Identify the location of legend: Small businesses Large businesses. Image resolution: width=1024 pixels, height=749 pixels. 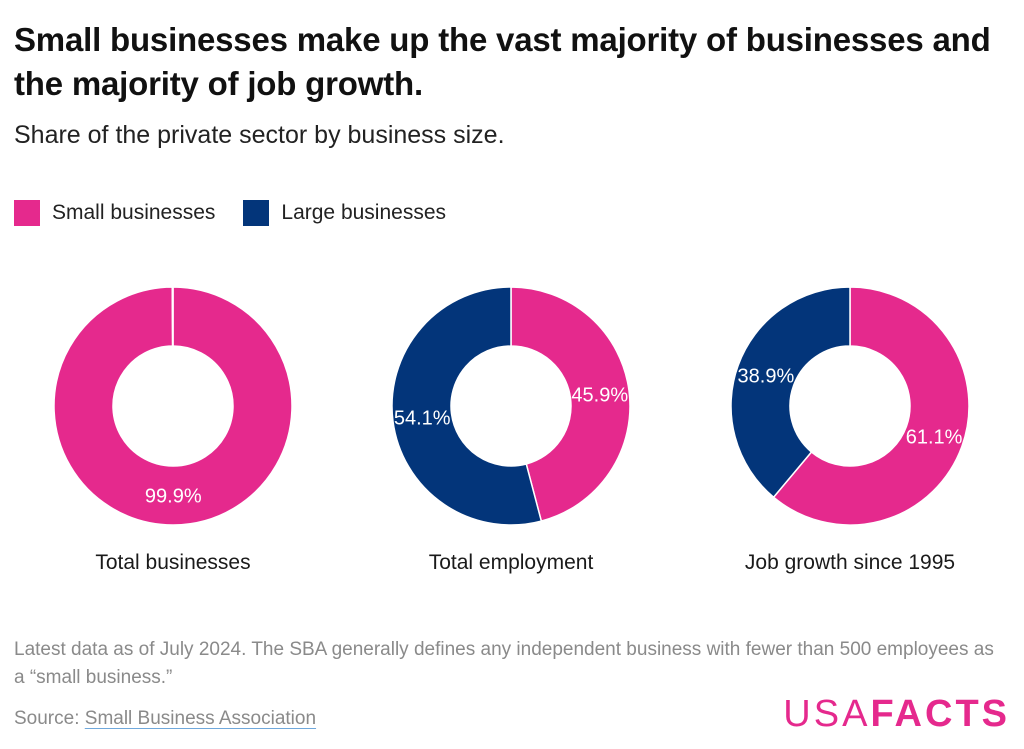
(244, 213).